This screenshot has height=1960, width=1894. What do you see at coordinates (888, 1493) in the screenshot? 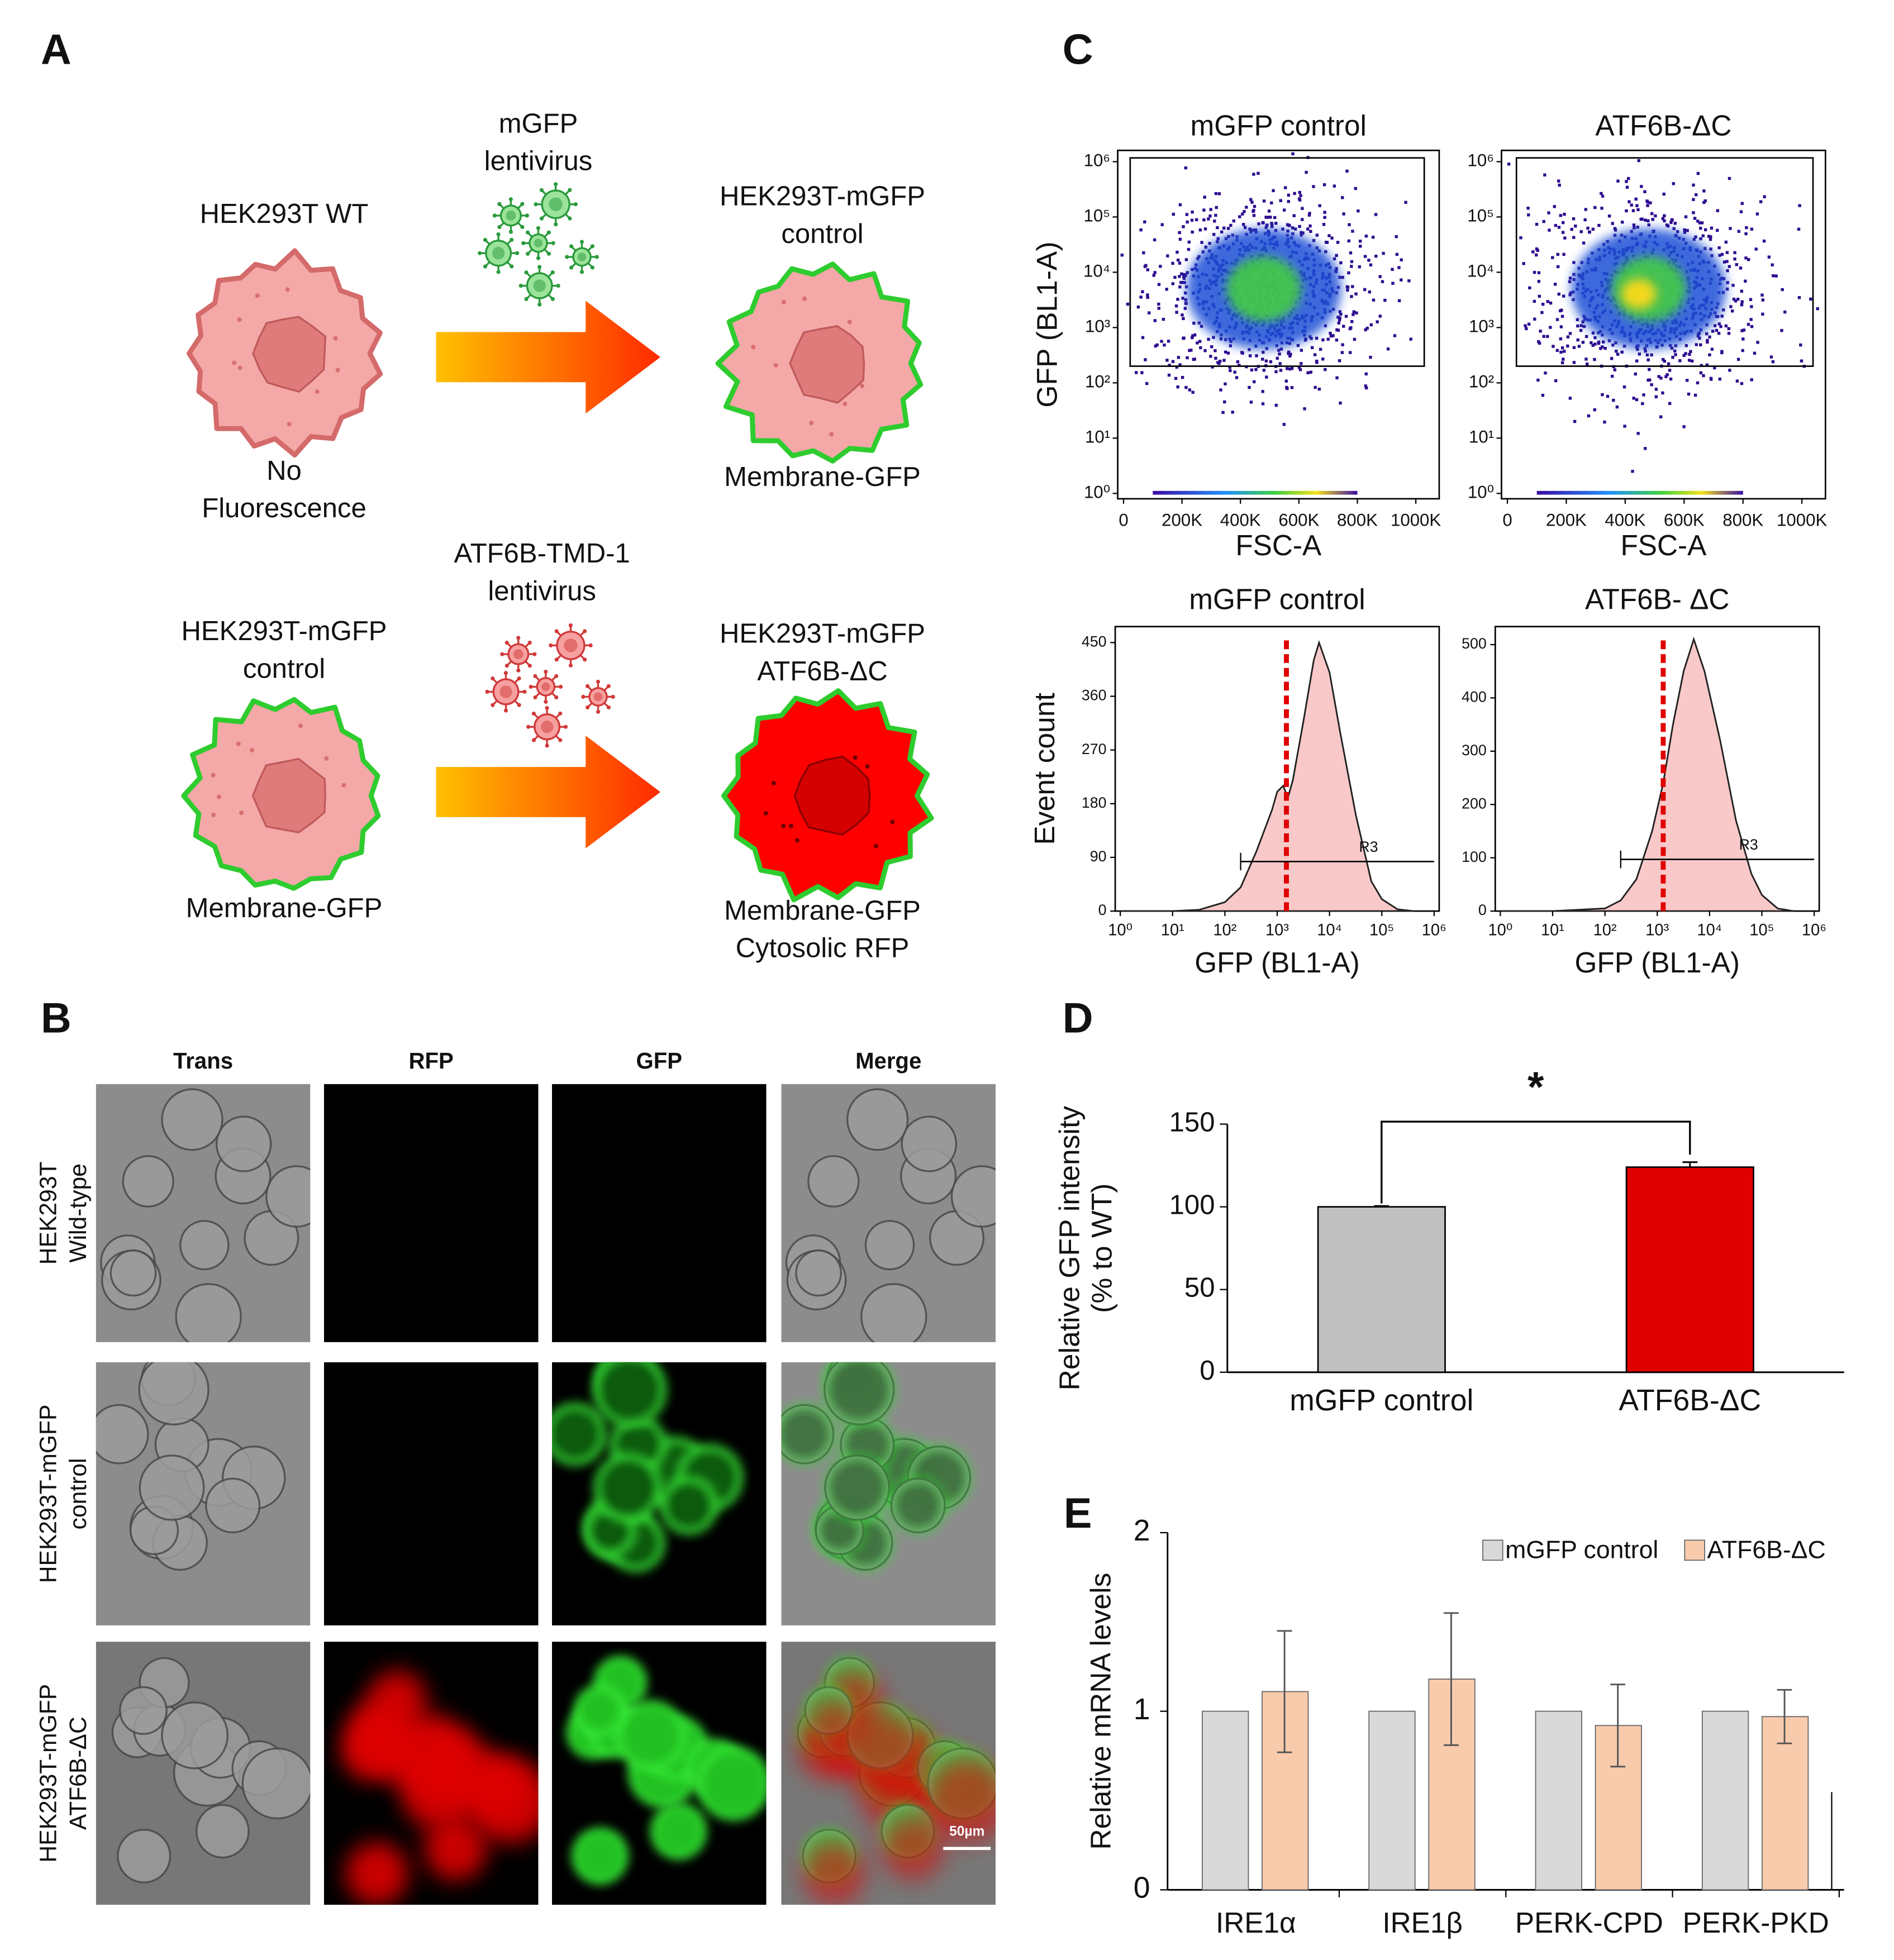
I see `micrograph` at bounding box center [888, 1493].